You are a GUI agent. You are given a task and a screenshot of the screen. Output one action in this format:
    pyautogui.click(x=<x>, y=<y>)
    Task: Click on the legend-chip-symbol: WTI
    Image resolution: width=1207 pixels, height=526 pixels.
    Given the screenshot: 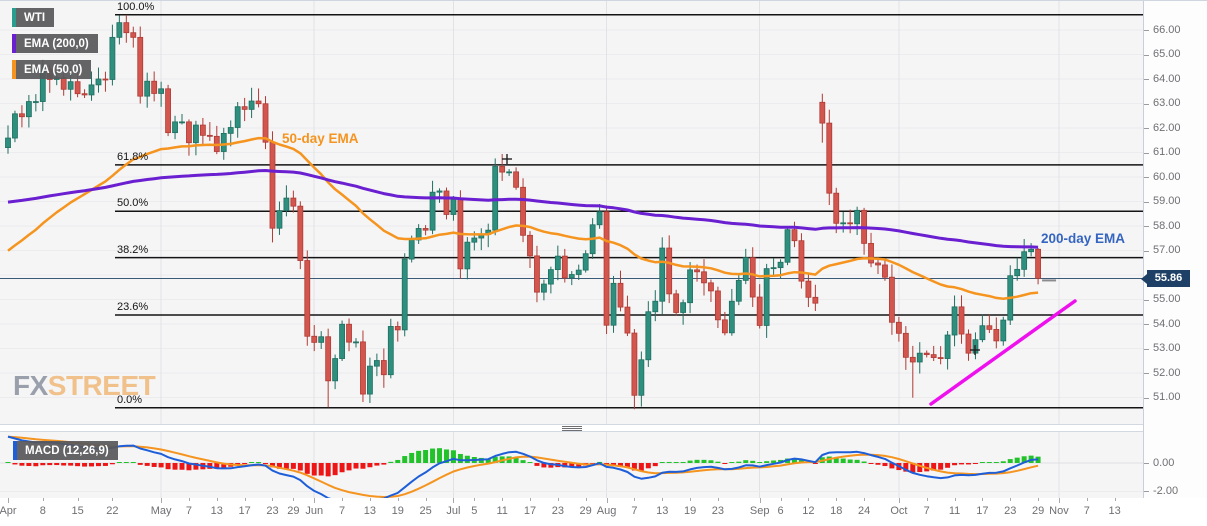 What is the action you would take?
    pyautogui.click(x=33, y=17)
    